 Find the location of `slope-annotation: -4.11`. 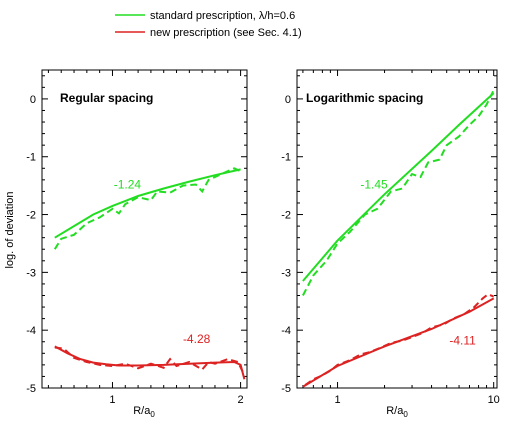

slope-annotation: -4.11 is located at coordinates (462, 341).